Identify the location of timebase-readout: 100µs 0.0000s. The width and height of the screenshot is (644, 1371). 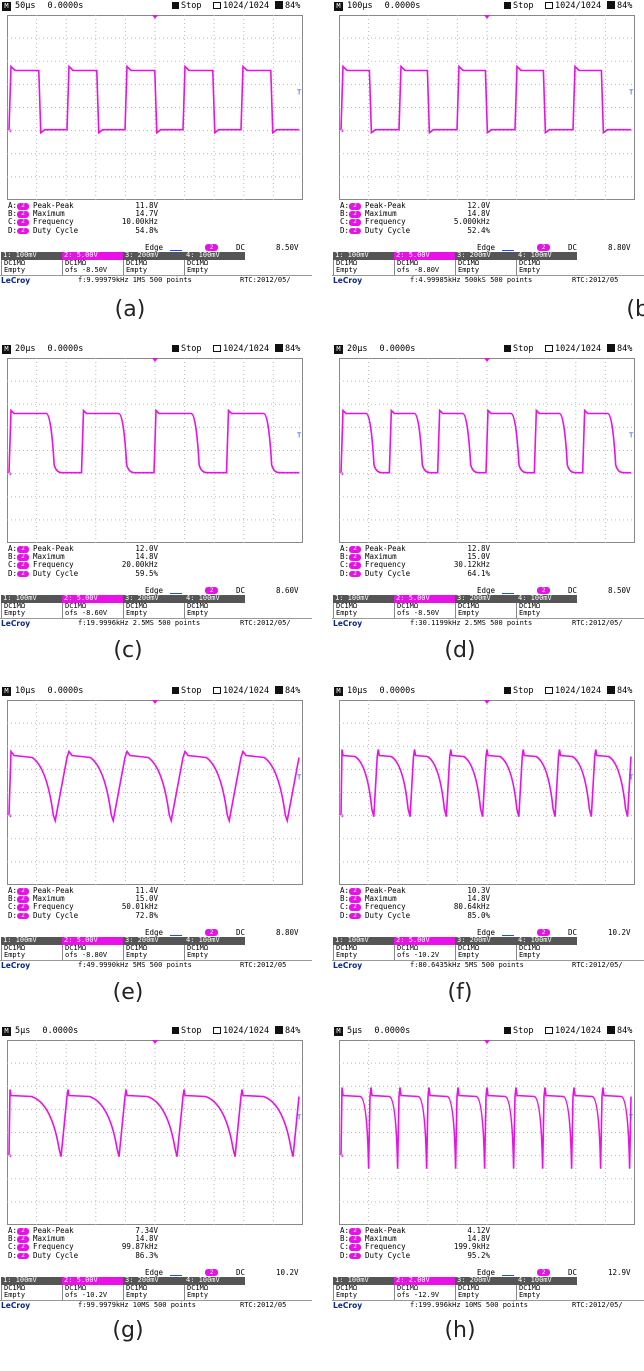
(383, 6).